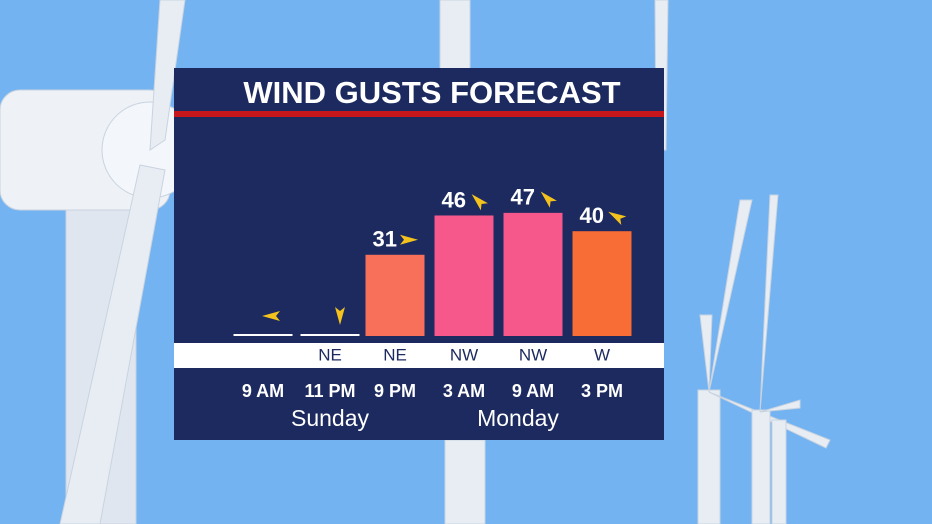  I want to click on value-label: 46, so click(454, 199).